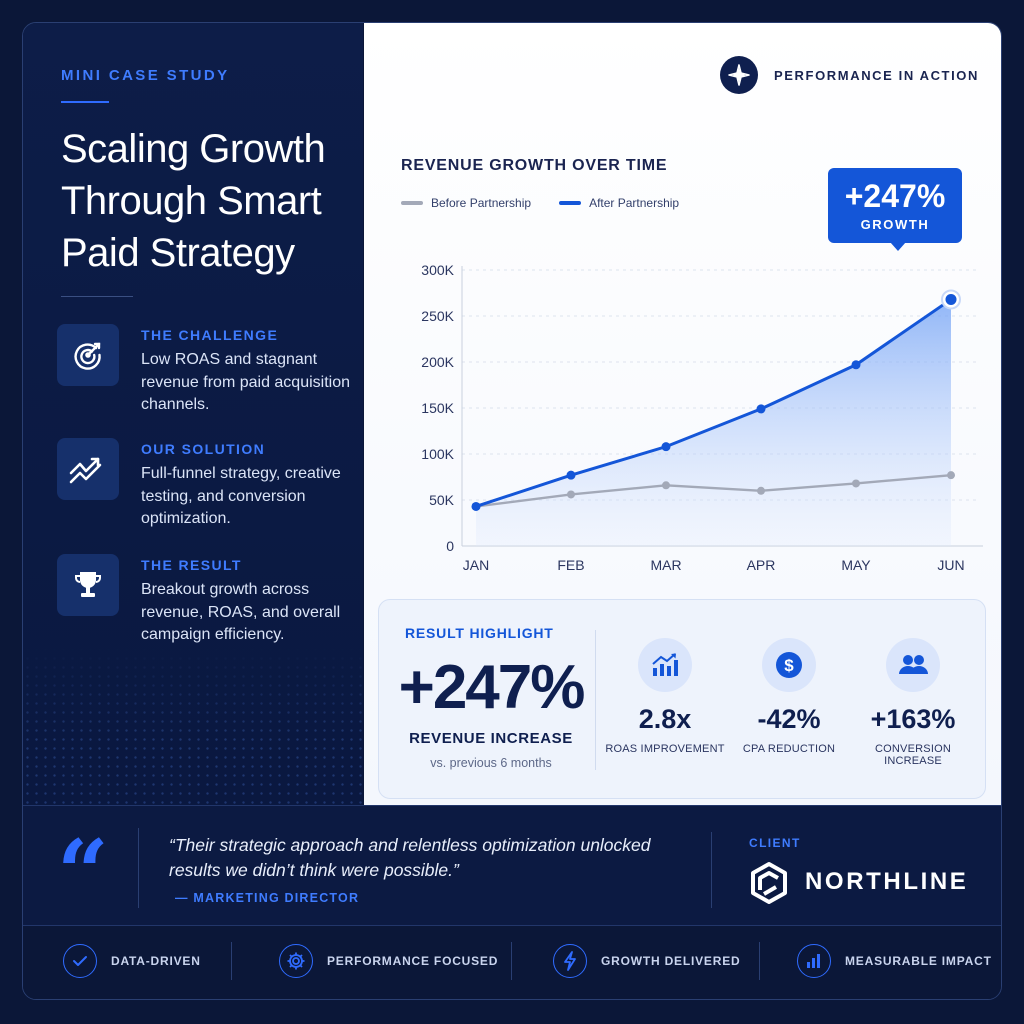 Image resolution: width=1024 pixels, height=1024 pixels. I want to click on quote-divider, so click(138, 868).